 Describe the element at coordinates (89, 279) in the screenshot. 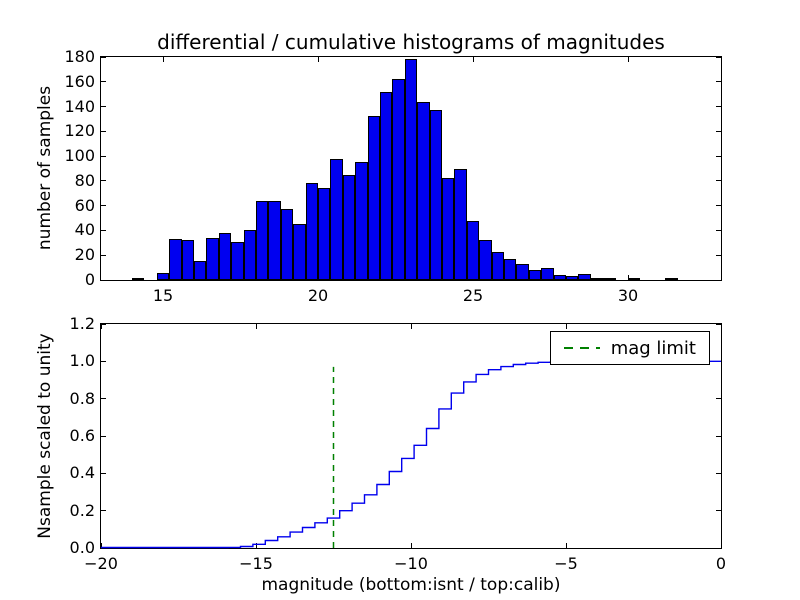

I see `y-tick-label: 0` at that location.